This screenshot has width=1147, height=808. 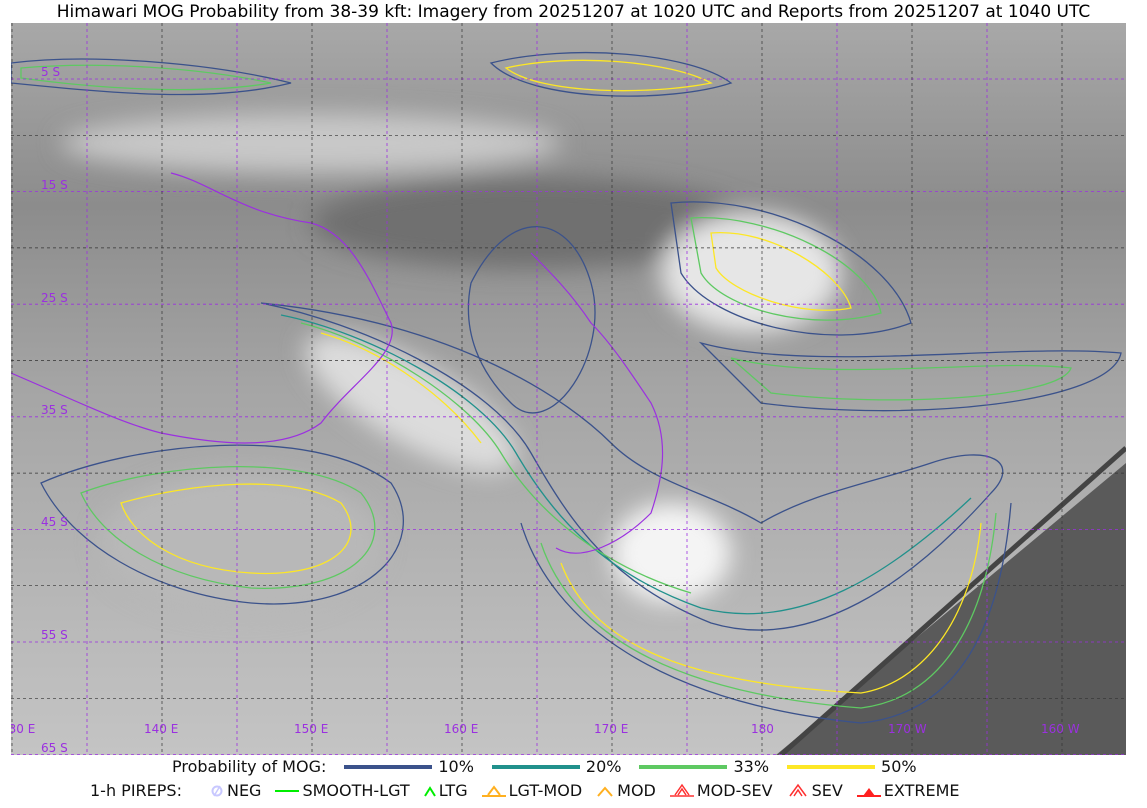 I want to click on lat-label: 65 S, so click(x=54, y=748).